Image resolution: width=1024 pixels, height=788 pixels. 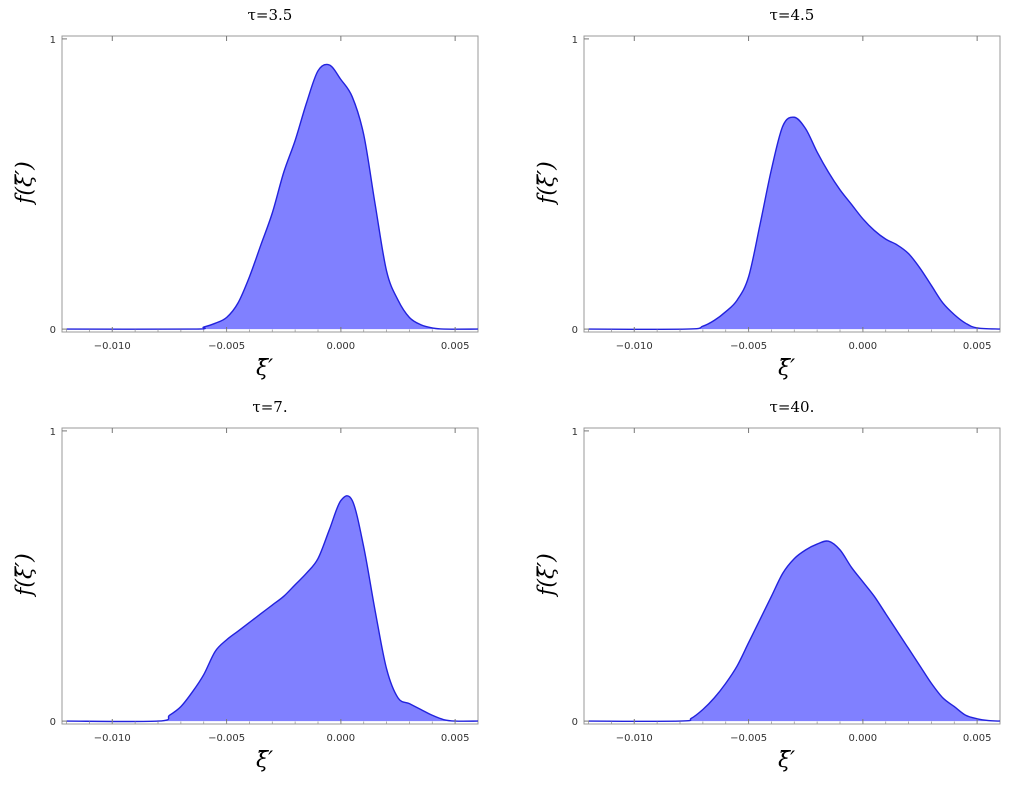 I want to click on chart-title: τ=3.5, so click(x=270, y=15).